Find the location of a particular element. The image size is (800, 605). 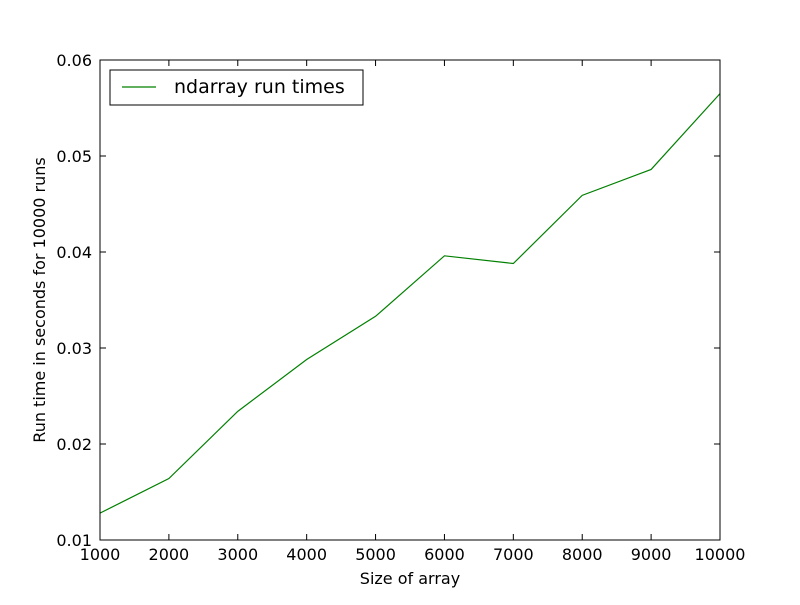

x-tick-label: 4000 is located at coordinates (306, 554).